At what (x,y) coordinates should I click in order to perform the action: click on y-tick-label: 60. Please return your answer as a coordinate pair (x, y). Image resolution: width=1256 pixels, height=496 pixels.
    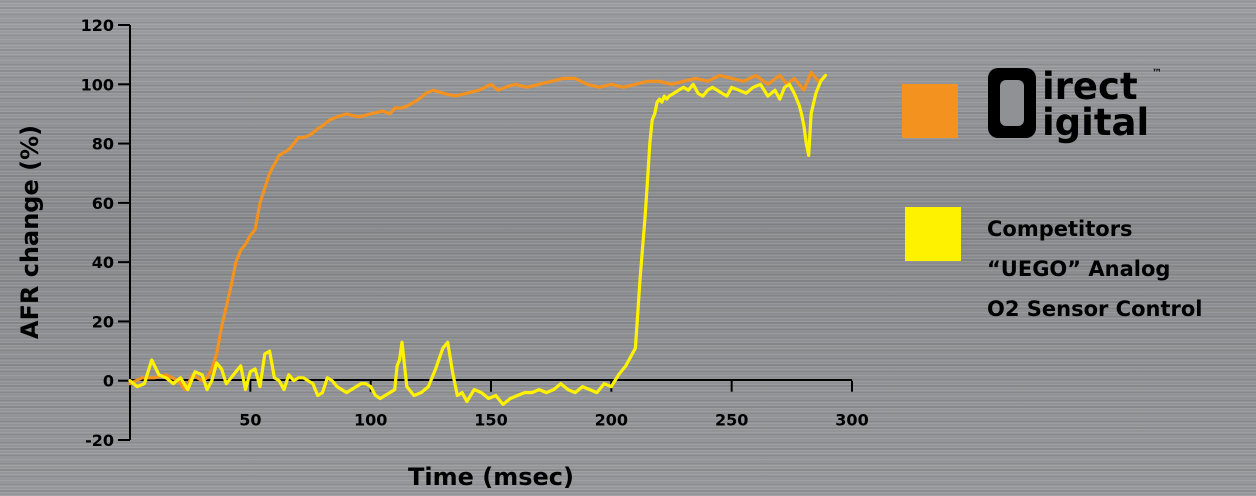
    Looking at the image, I should click on (103, 203).